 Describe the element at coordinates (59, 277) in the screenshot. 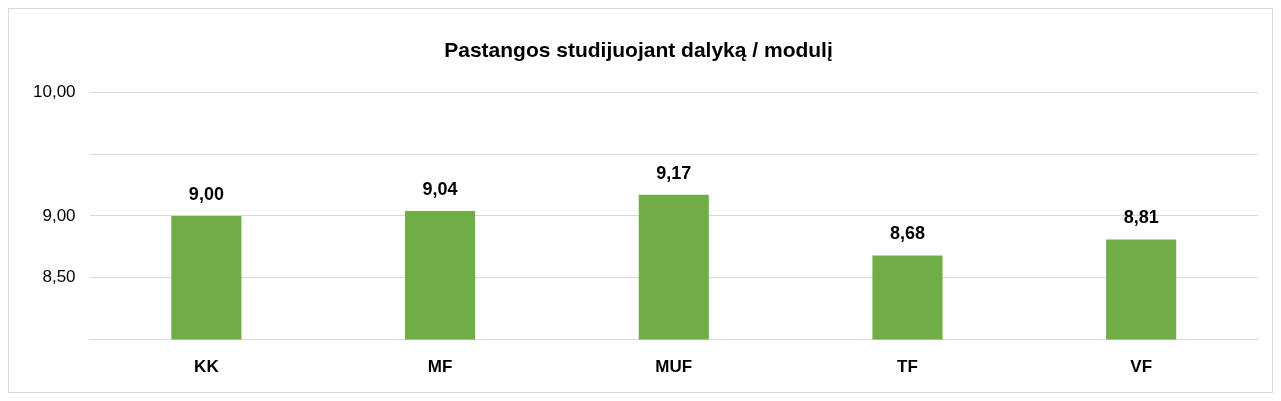

I see `y-tick-label: 8,50` at that location.